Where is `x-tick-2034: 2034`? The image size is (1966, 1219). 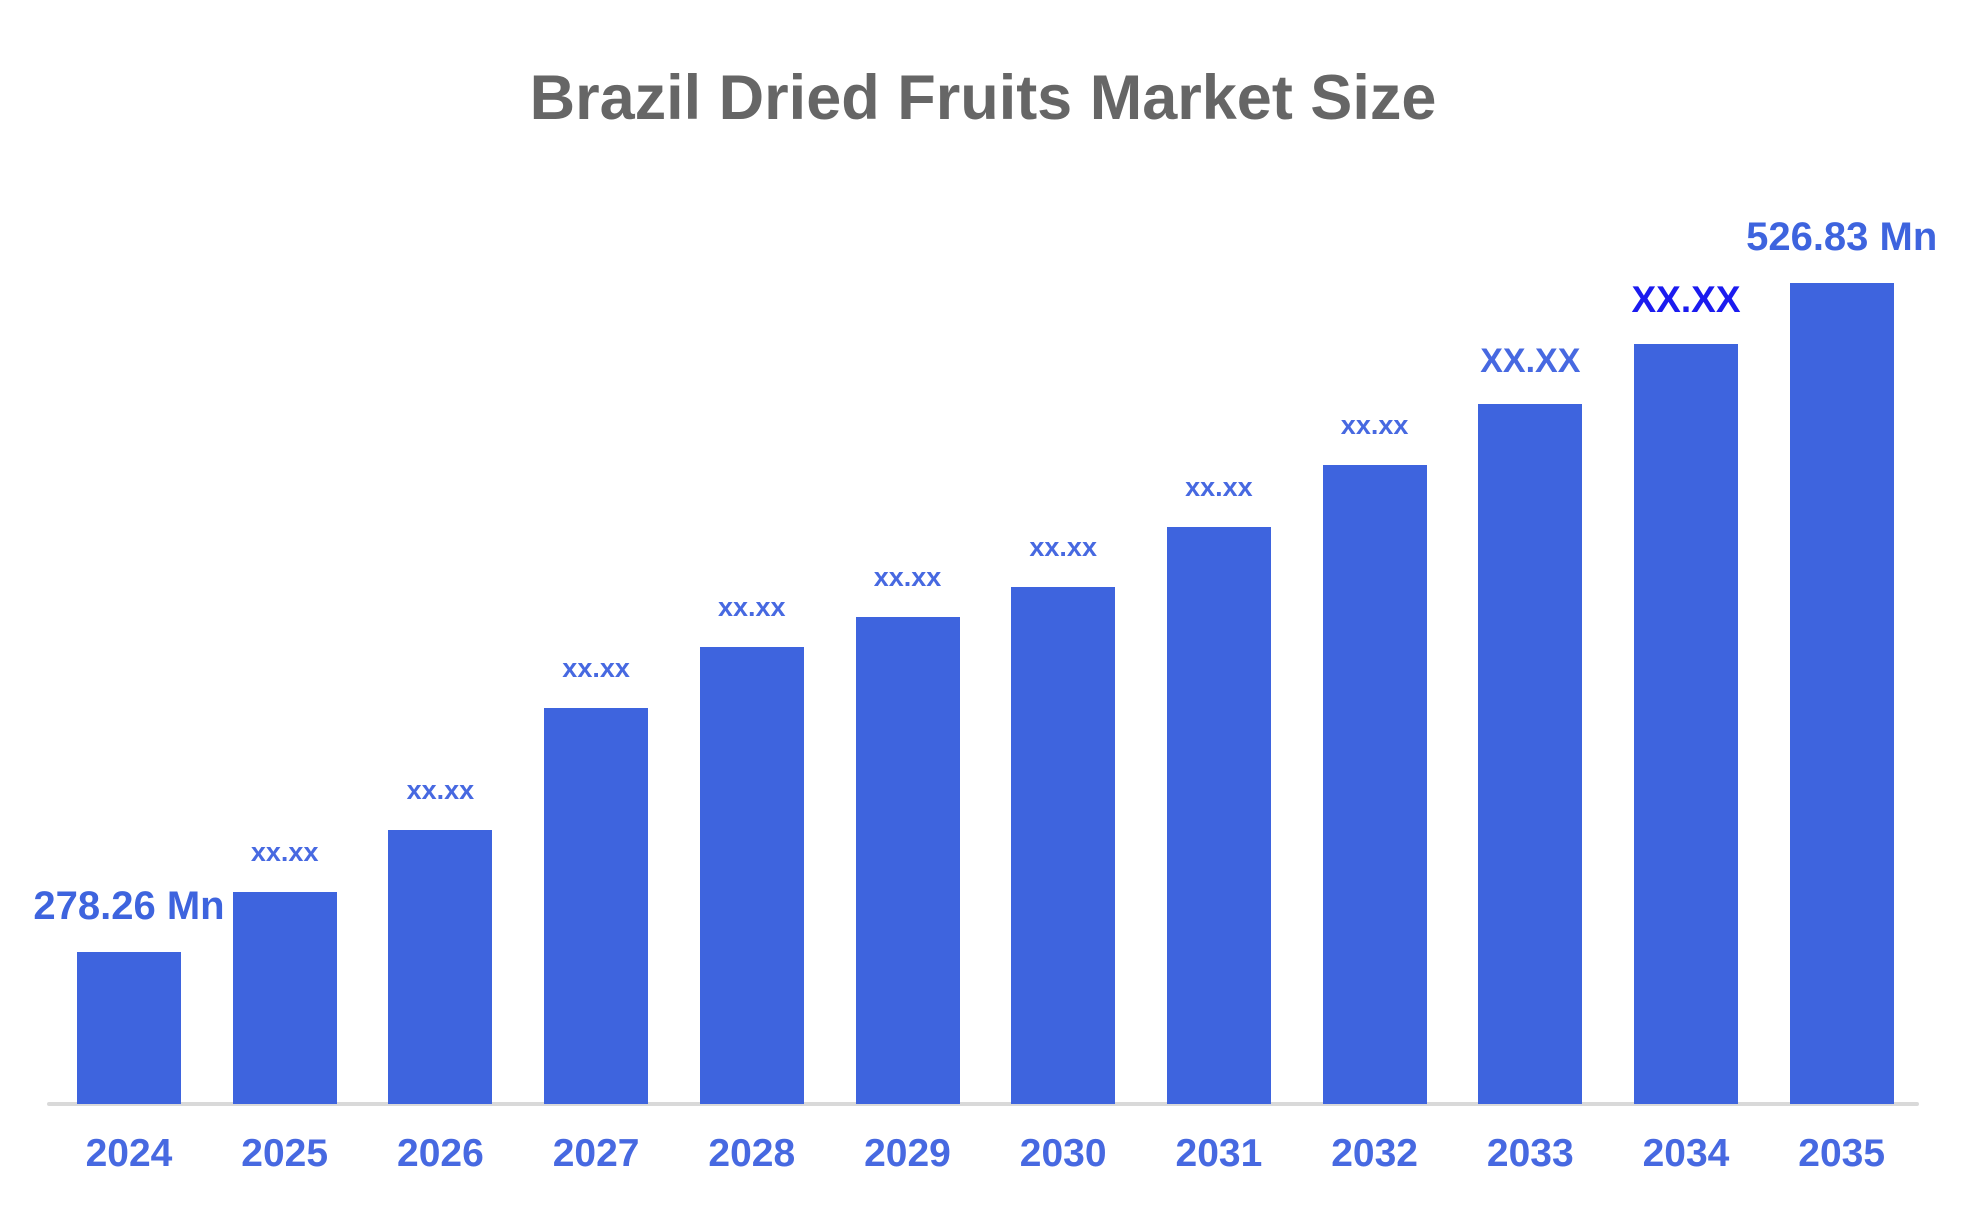
x-tick-2034: 2034 is located at coordinates (1686, 1153).